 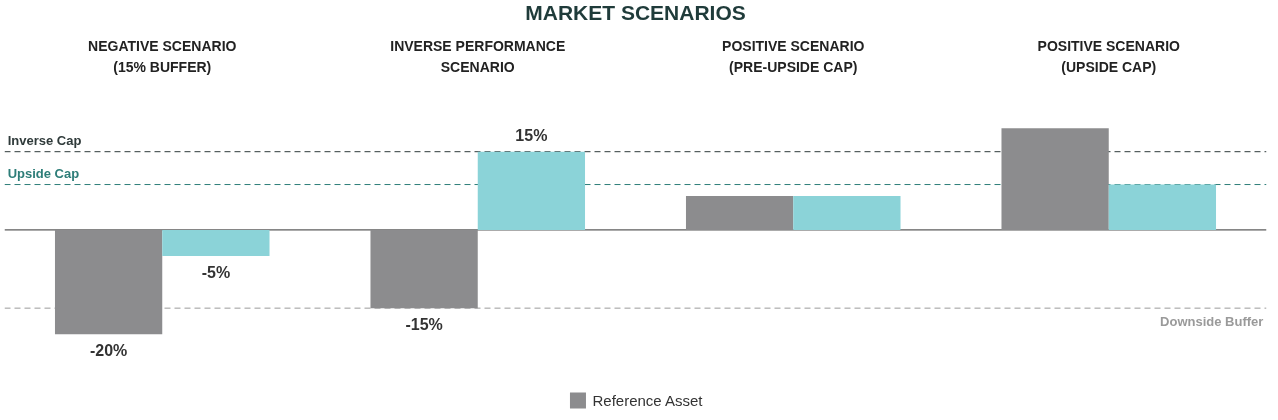 What do you see at coordinates (43, 173) in the screenshot?
I see `ref-line-label: Upside Cap` at bounding box center [43, 173].